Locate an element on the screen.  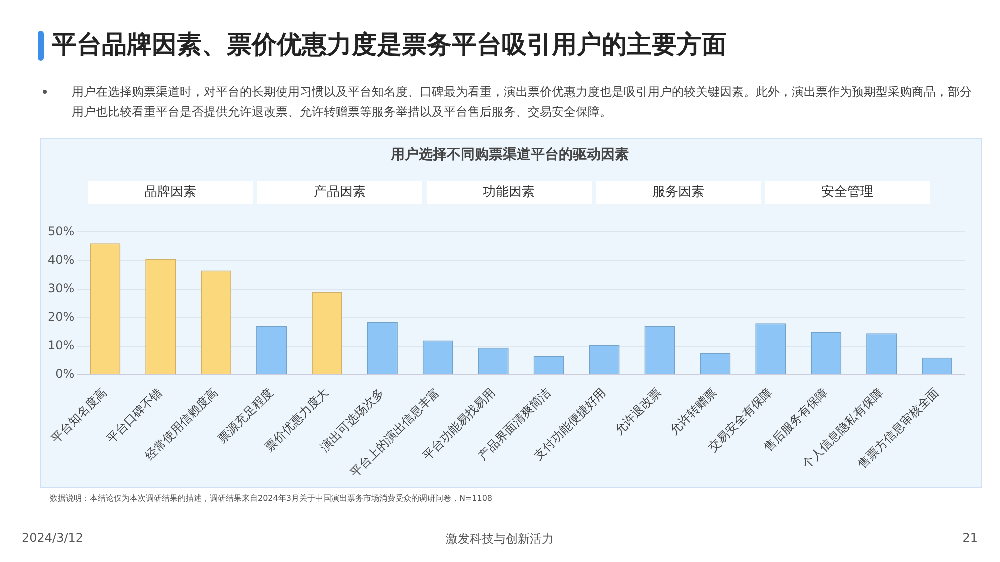
text: 安全管理 is located at coordinates (847, 192).